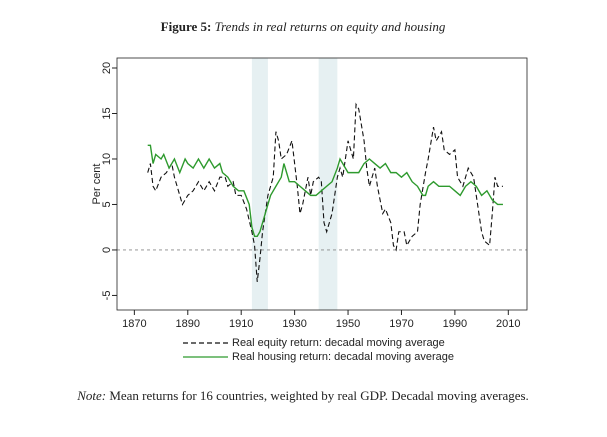 The height and width of the screenshot is (437, 607). I want to click on y-tick-label: 10, so click(107, 159).